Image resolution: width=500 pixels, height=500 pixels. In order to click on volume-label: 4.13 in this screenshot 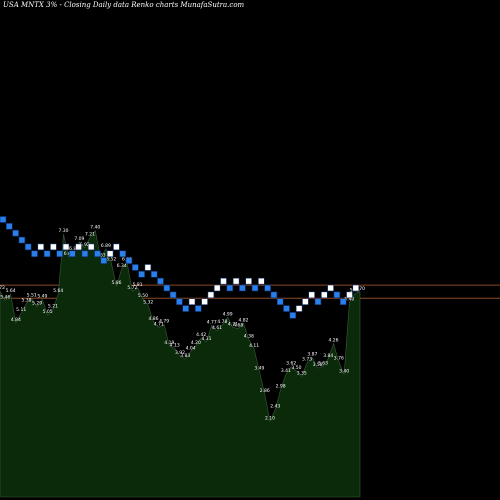, I will do `click(175, 345)`.